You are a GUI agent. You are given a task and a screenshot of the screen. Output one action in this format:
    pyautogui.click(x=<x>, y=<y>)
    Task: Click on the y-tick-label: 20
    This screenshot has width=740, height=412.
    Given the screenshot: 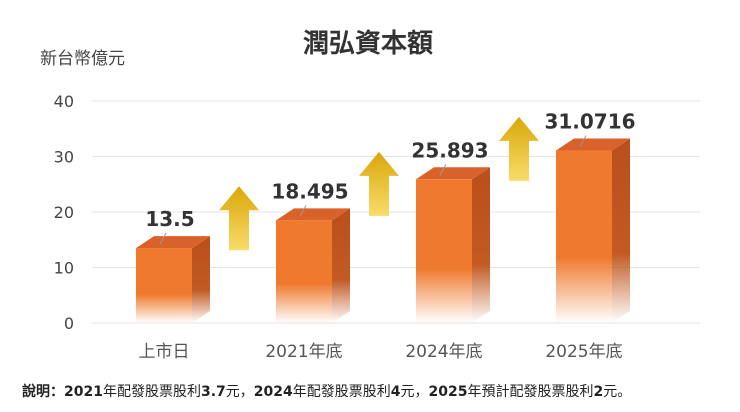 What is the action you would take?
    pyautogui.click(x=64, y=212)
    